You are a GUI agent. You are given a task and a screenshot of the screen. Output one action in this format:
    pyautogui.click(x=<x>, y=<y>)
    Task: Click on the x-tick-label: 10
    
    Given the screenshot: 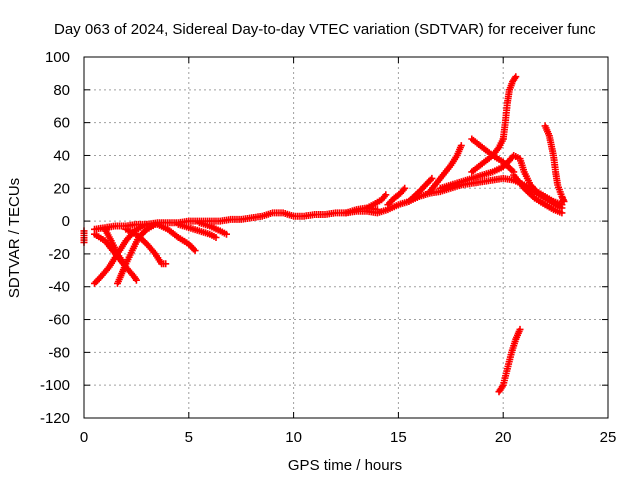 What is the action you would take?
    pyautogui.click(x=293, y=437)
    